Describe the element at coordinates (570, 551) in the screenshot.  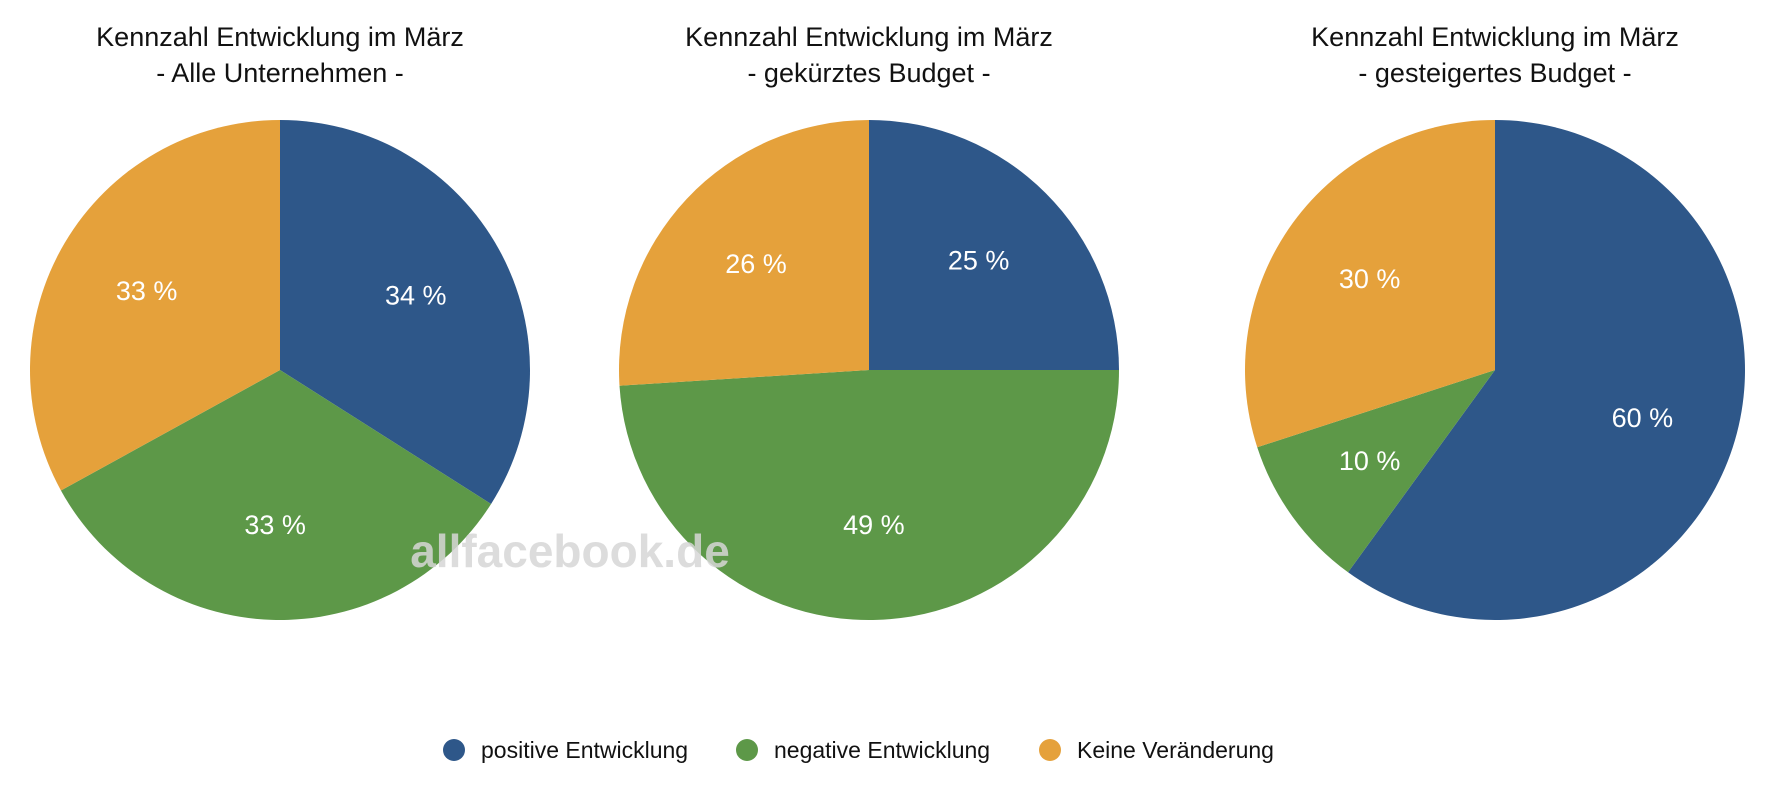
I see `watermark-text: allfacebook.de` at that location.